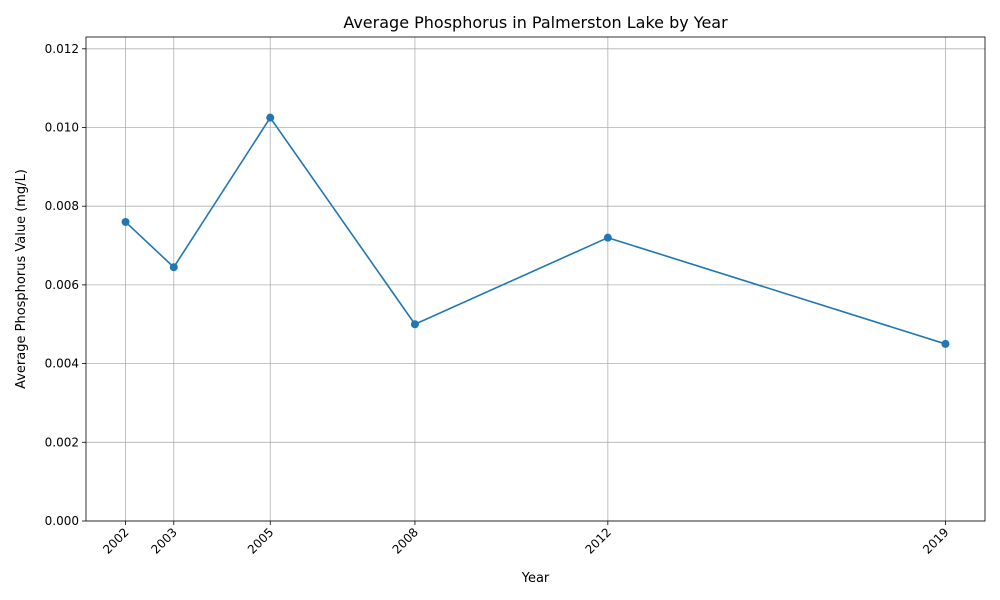  I want to click on y-tick-label: 0.006, so click(62, 285).